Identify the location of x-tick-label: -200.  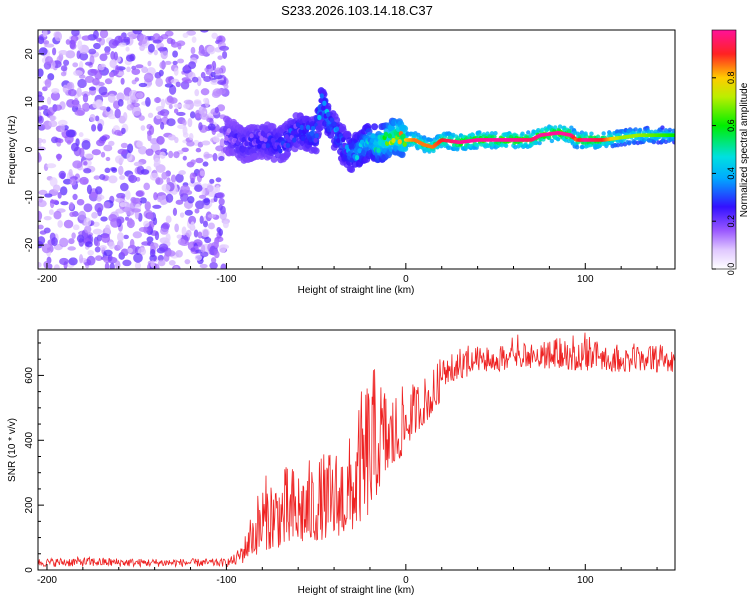
(47, 580).